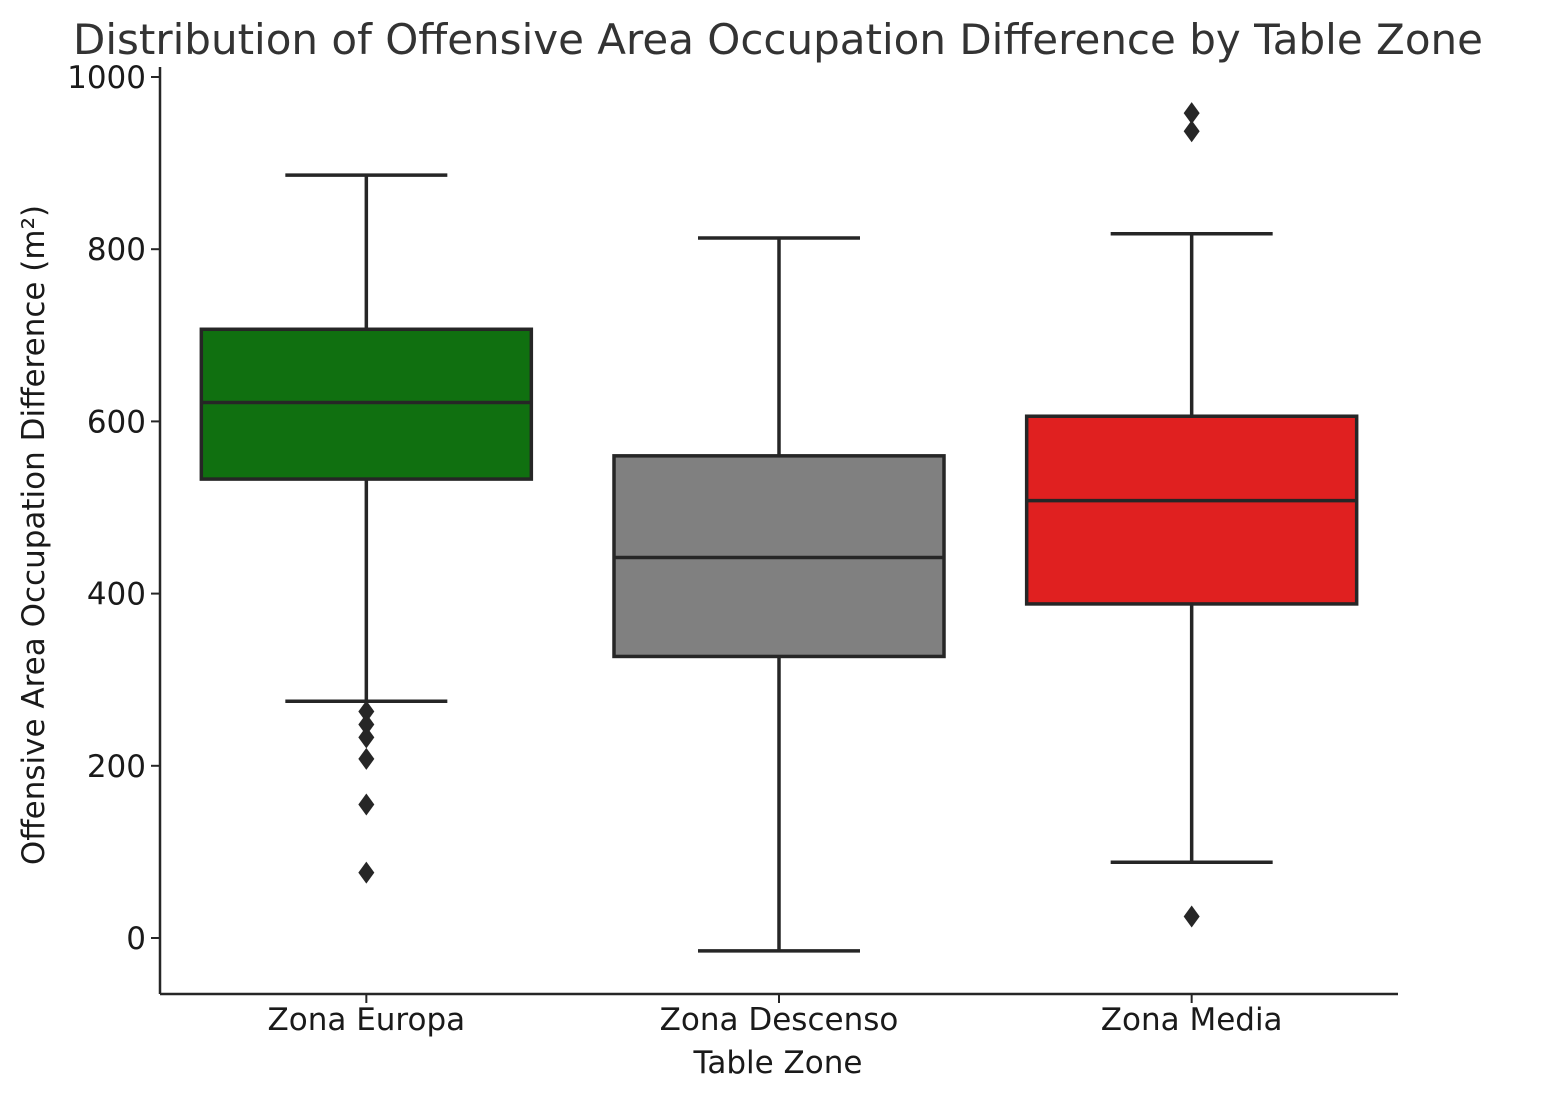 The image size is (1546, 1101). I want to click on x-tick-label: Zona Media, so click(1192, 1020).